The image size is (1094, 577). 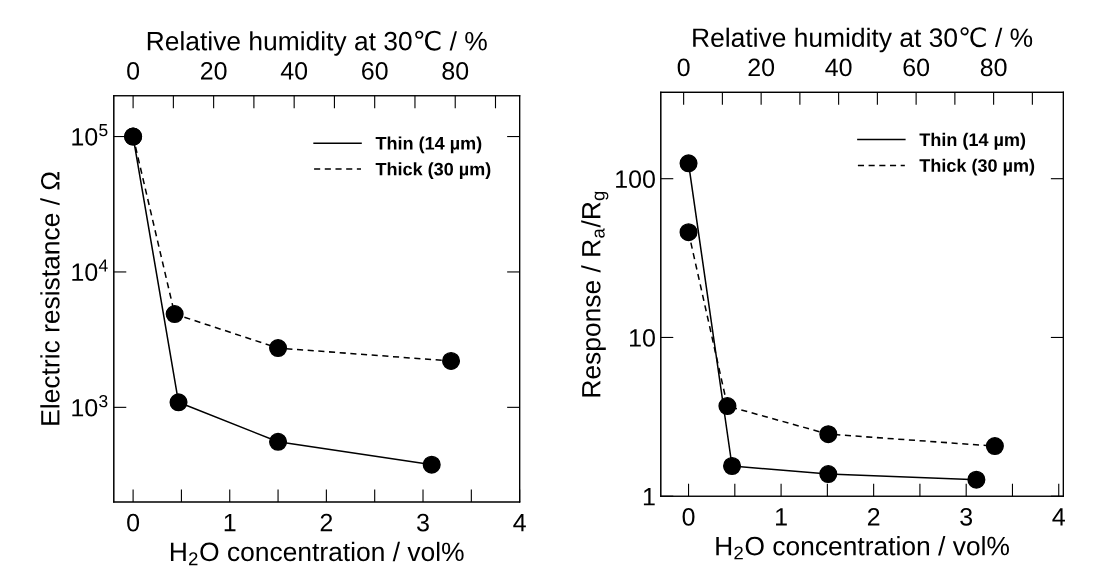 I want to click on y-tick-label: 10$^{3}$, so click(x=90, y=405).